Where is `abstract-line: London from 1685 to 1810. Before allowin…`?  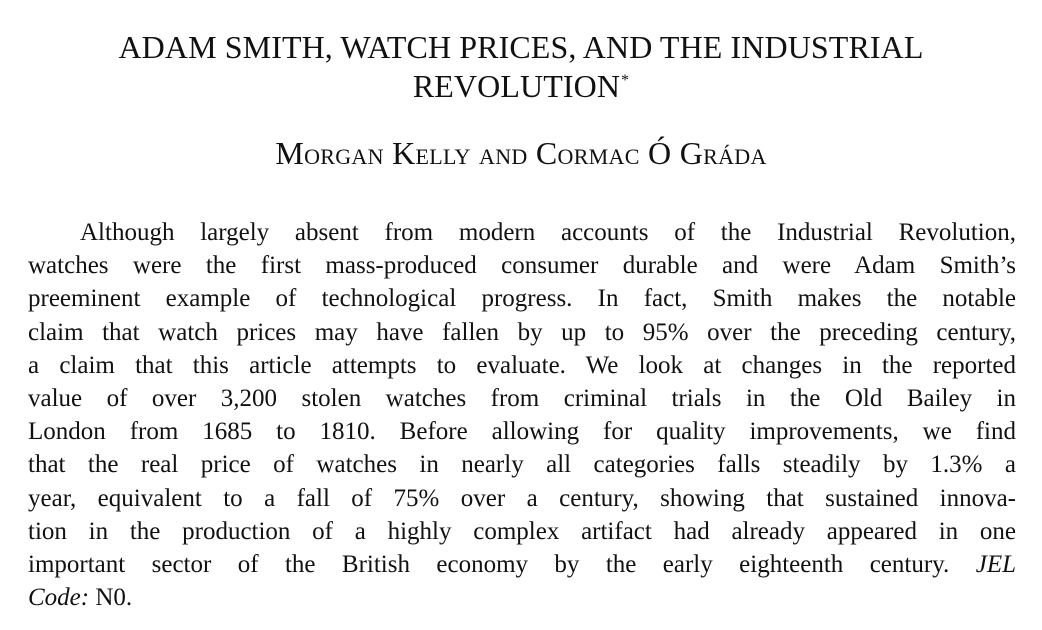
abstract-line: London from 1685 to 1810. Before allowin… is located at coordinates (522, 432).